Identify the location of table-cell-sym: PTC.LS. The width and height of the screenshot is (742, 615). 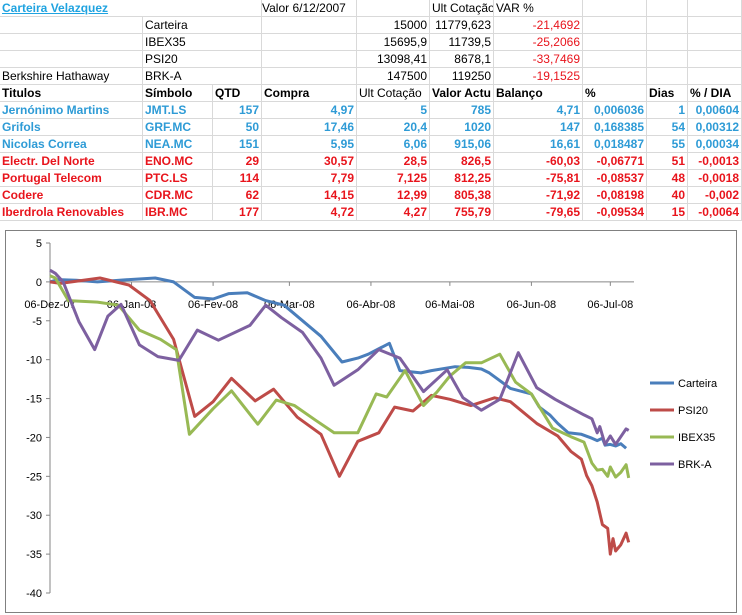
(178, 178).